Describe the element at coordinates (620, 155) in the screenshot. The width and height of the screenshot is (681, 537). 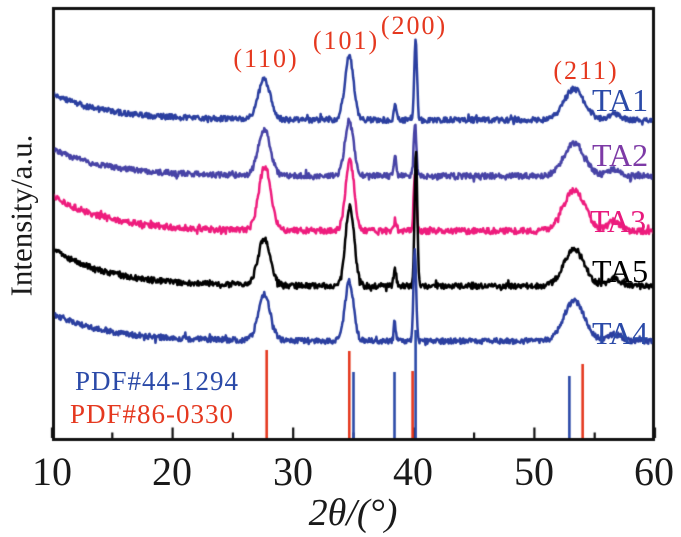
I see `series-label-ta2: TA2` at that location.